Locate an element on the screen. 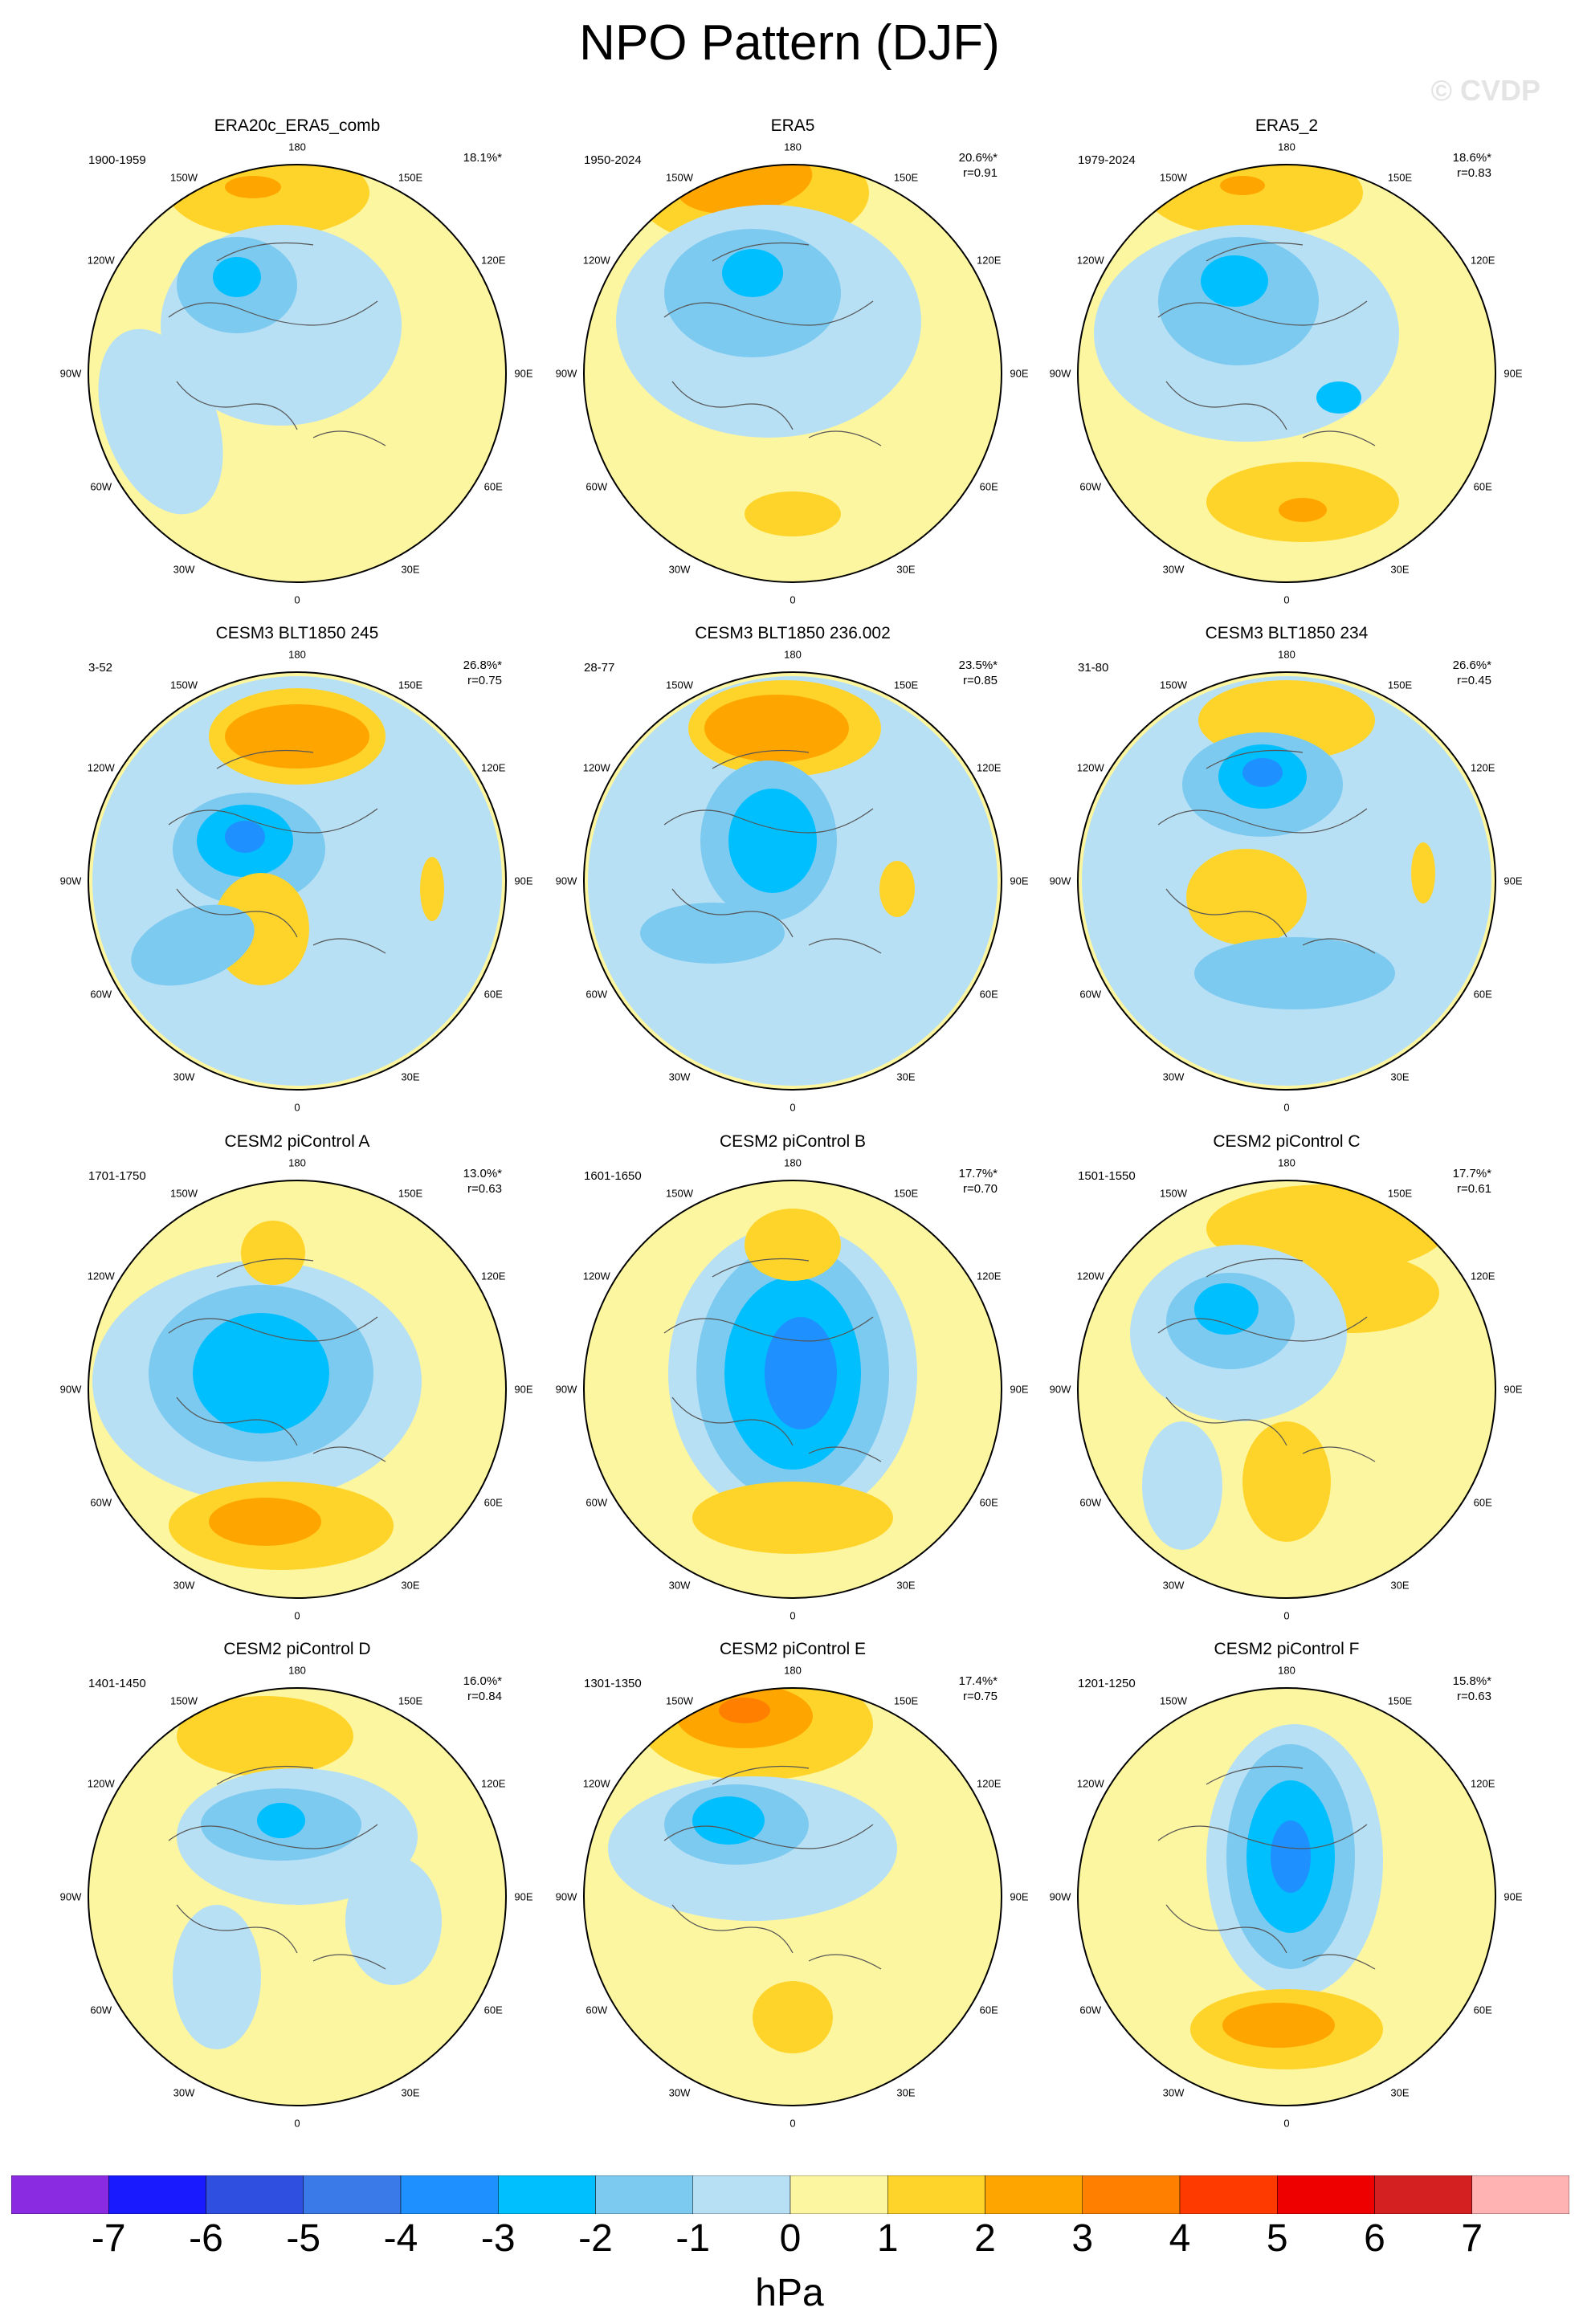 Image resolution: width=1579 pixels, height=2324 pixels. panel-variance: 15.8%* r=0.63 is located at coordinates (1472, 1689).